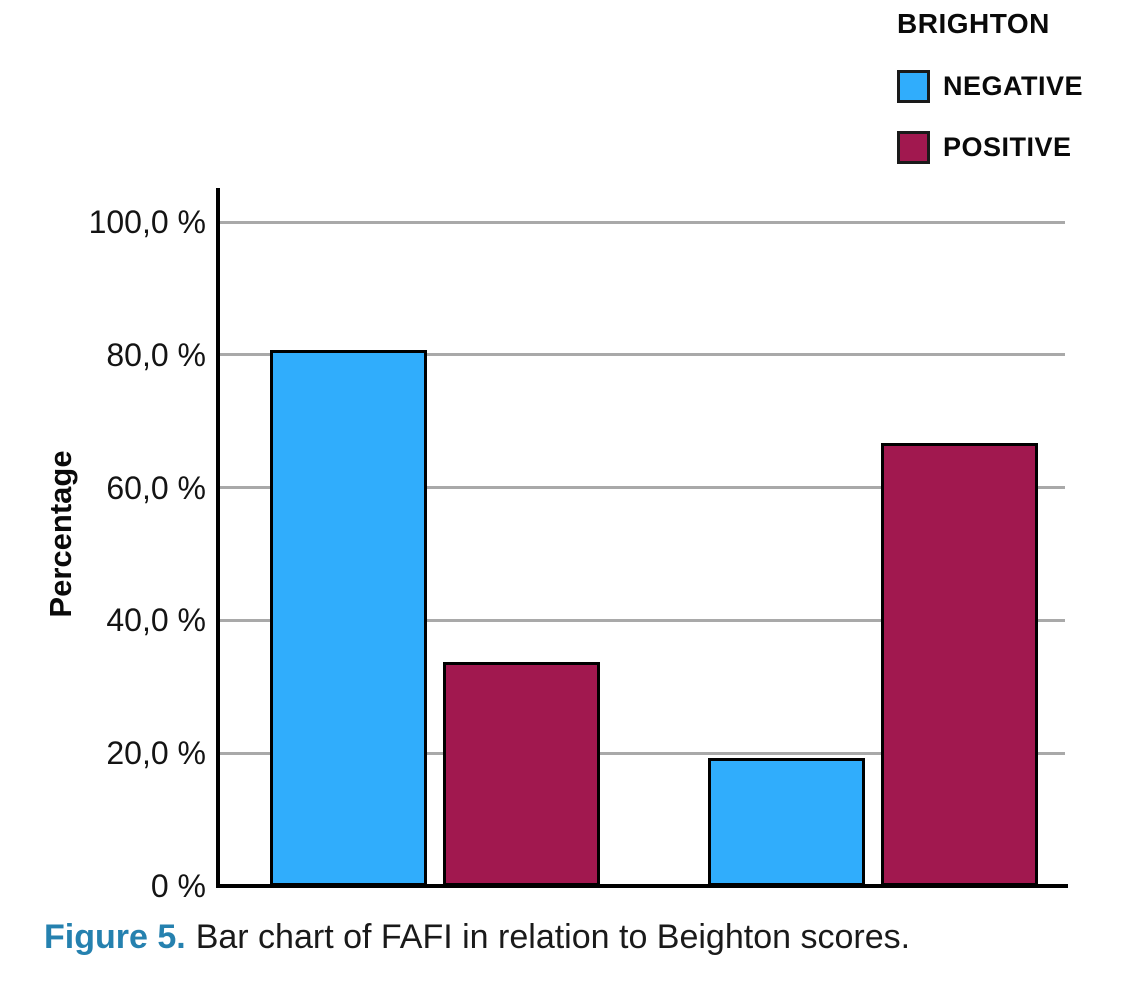 Image resolution: width=1134 pixels, height=1004 pixels. I want to click on legend-label-positive: POSITIVE, so click(1007, 147).